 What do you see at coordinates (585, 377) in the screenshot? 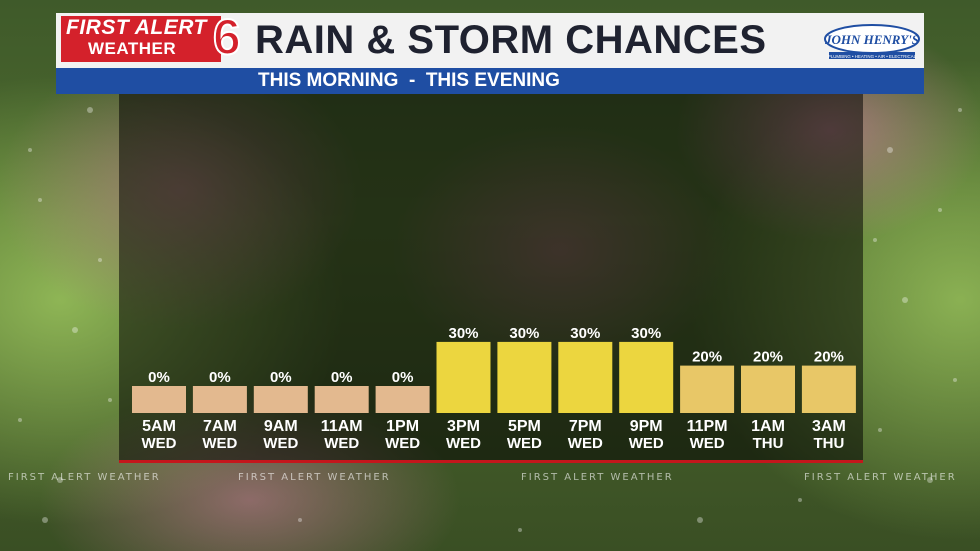
I see `bar-7pm` at bounding box center [585, 377].